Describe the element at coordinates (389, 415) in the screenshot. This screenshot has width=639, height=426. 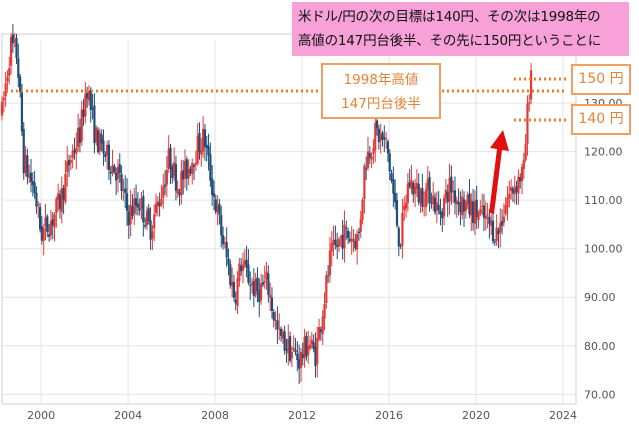
I see `x-tick-label: 2016` at that location.